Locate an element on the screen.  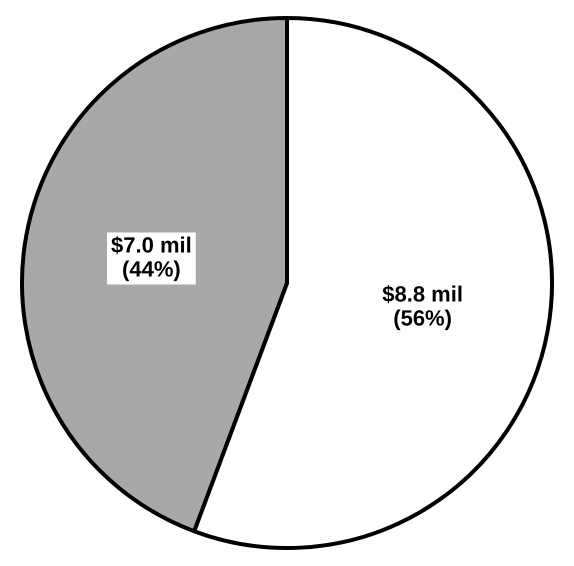
data-label: $8.8 mil (56%) is located at coordinates (422, 306).